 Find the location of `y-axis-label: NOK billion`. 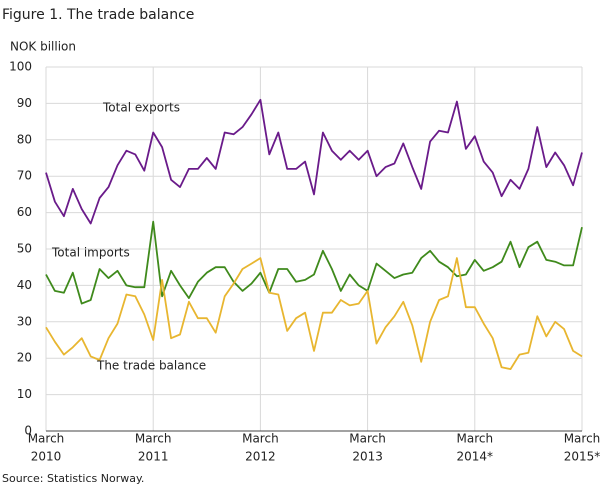

y-axis-label: NOK billion is located at coordinates (43, 47).